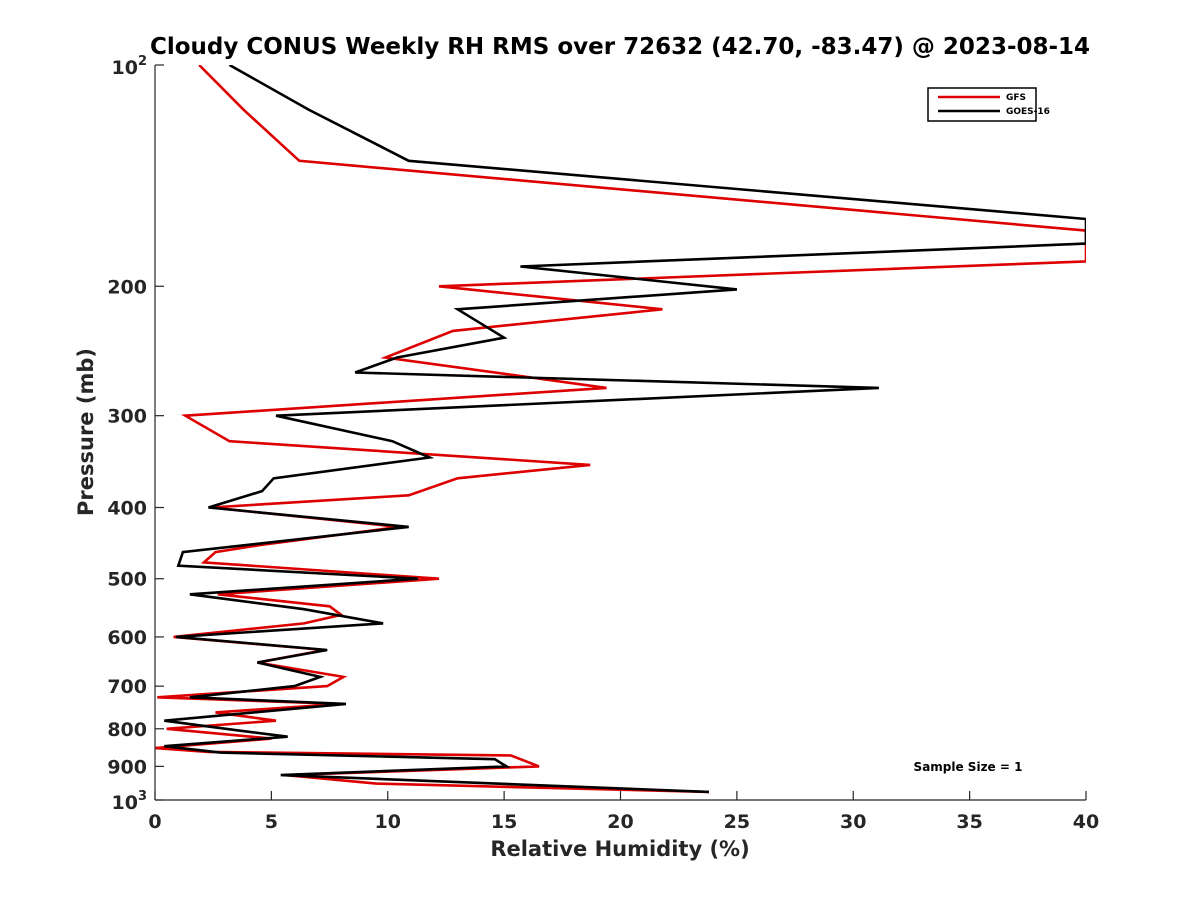 Image resolution: width=1200 pixels, height=900 pixels. I want to click on y-tick-label: 200, so click(127, 287).